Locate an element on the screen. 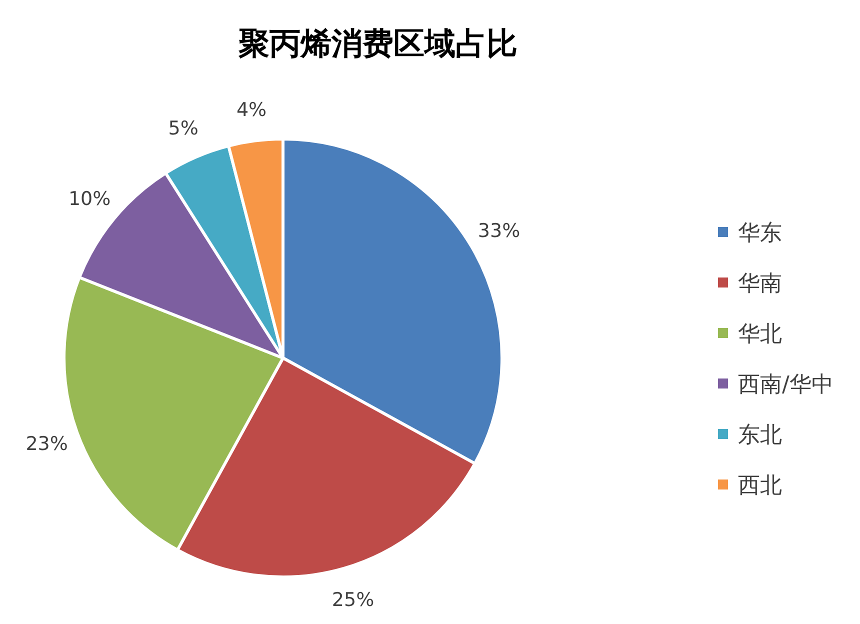 Image resolution: width=860 pixels, height=624 pixels. legend-label: 西北 is located at coordinates (760, 486).